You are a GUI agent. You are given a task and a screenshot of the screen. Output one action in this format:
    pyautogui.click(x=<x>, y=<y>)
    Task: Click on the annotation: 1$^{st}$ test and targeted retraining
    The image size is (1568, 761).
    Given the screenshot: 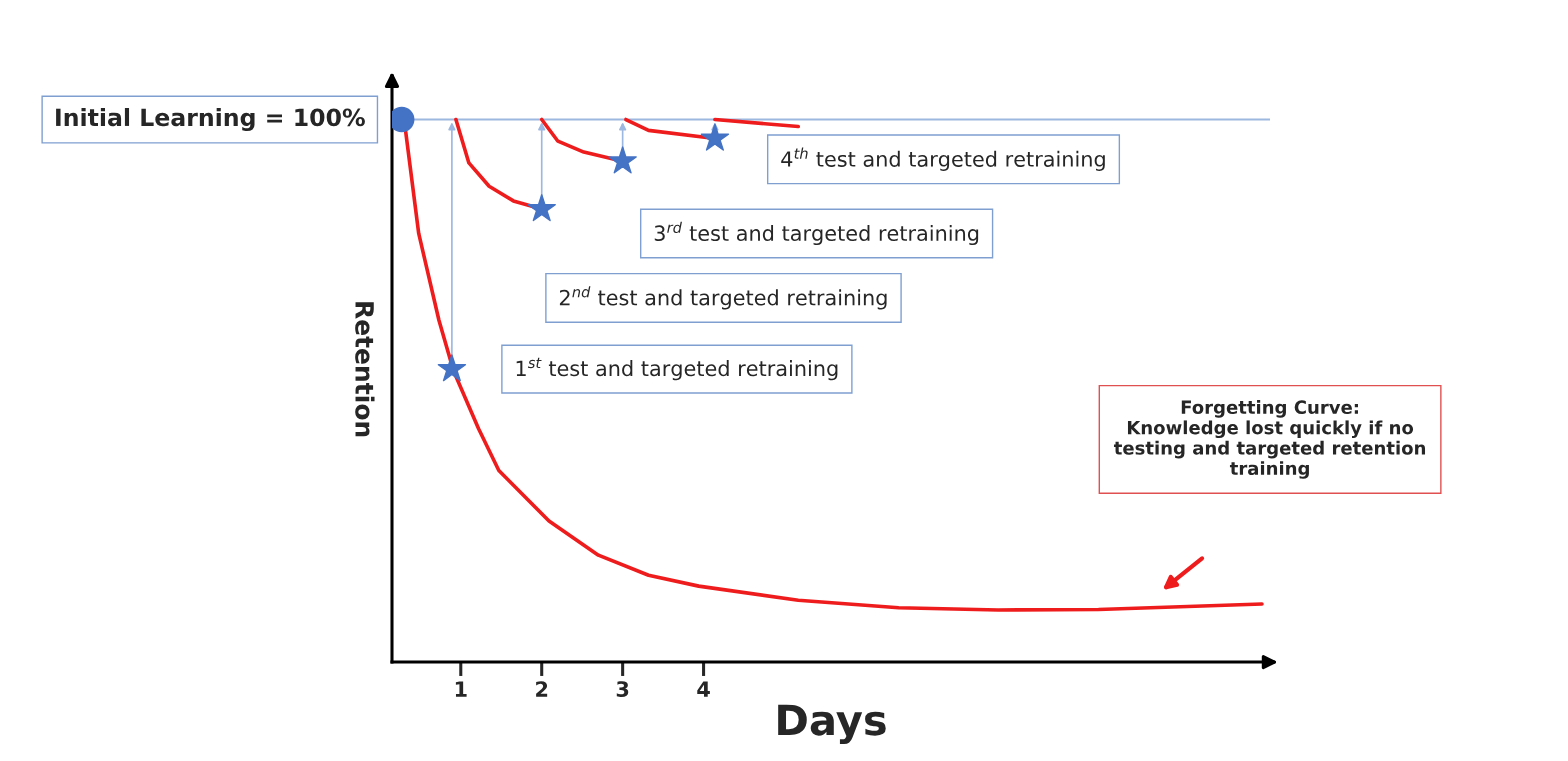 What is the action you would take?
    pyautogui.click(x=677, y=369)
    